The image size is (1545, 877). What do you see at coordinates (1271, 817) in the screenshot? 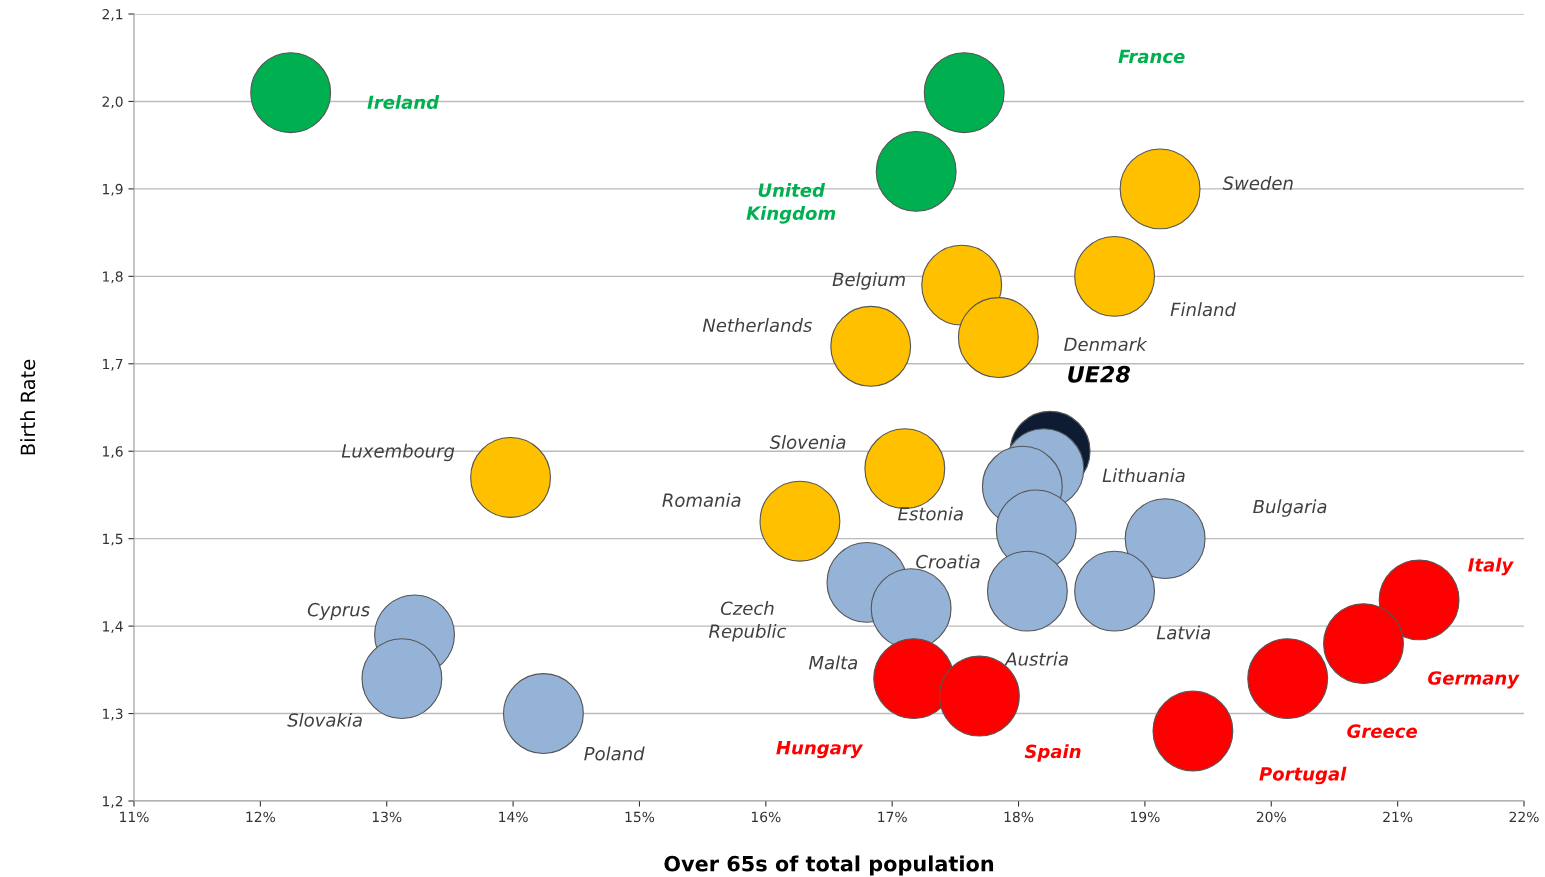
I see `x-tick-label: 20%` at bounding box center [1271, 817].